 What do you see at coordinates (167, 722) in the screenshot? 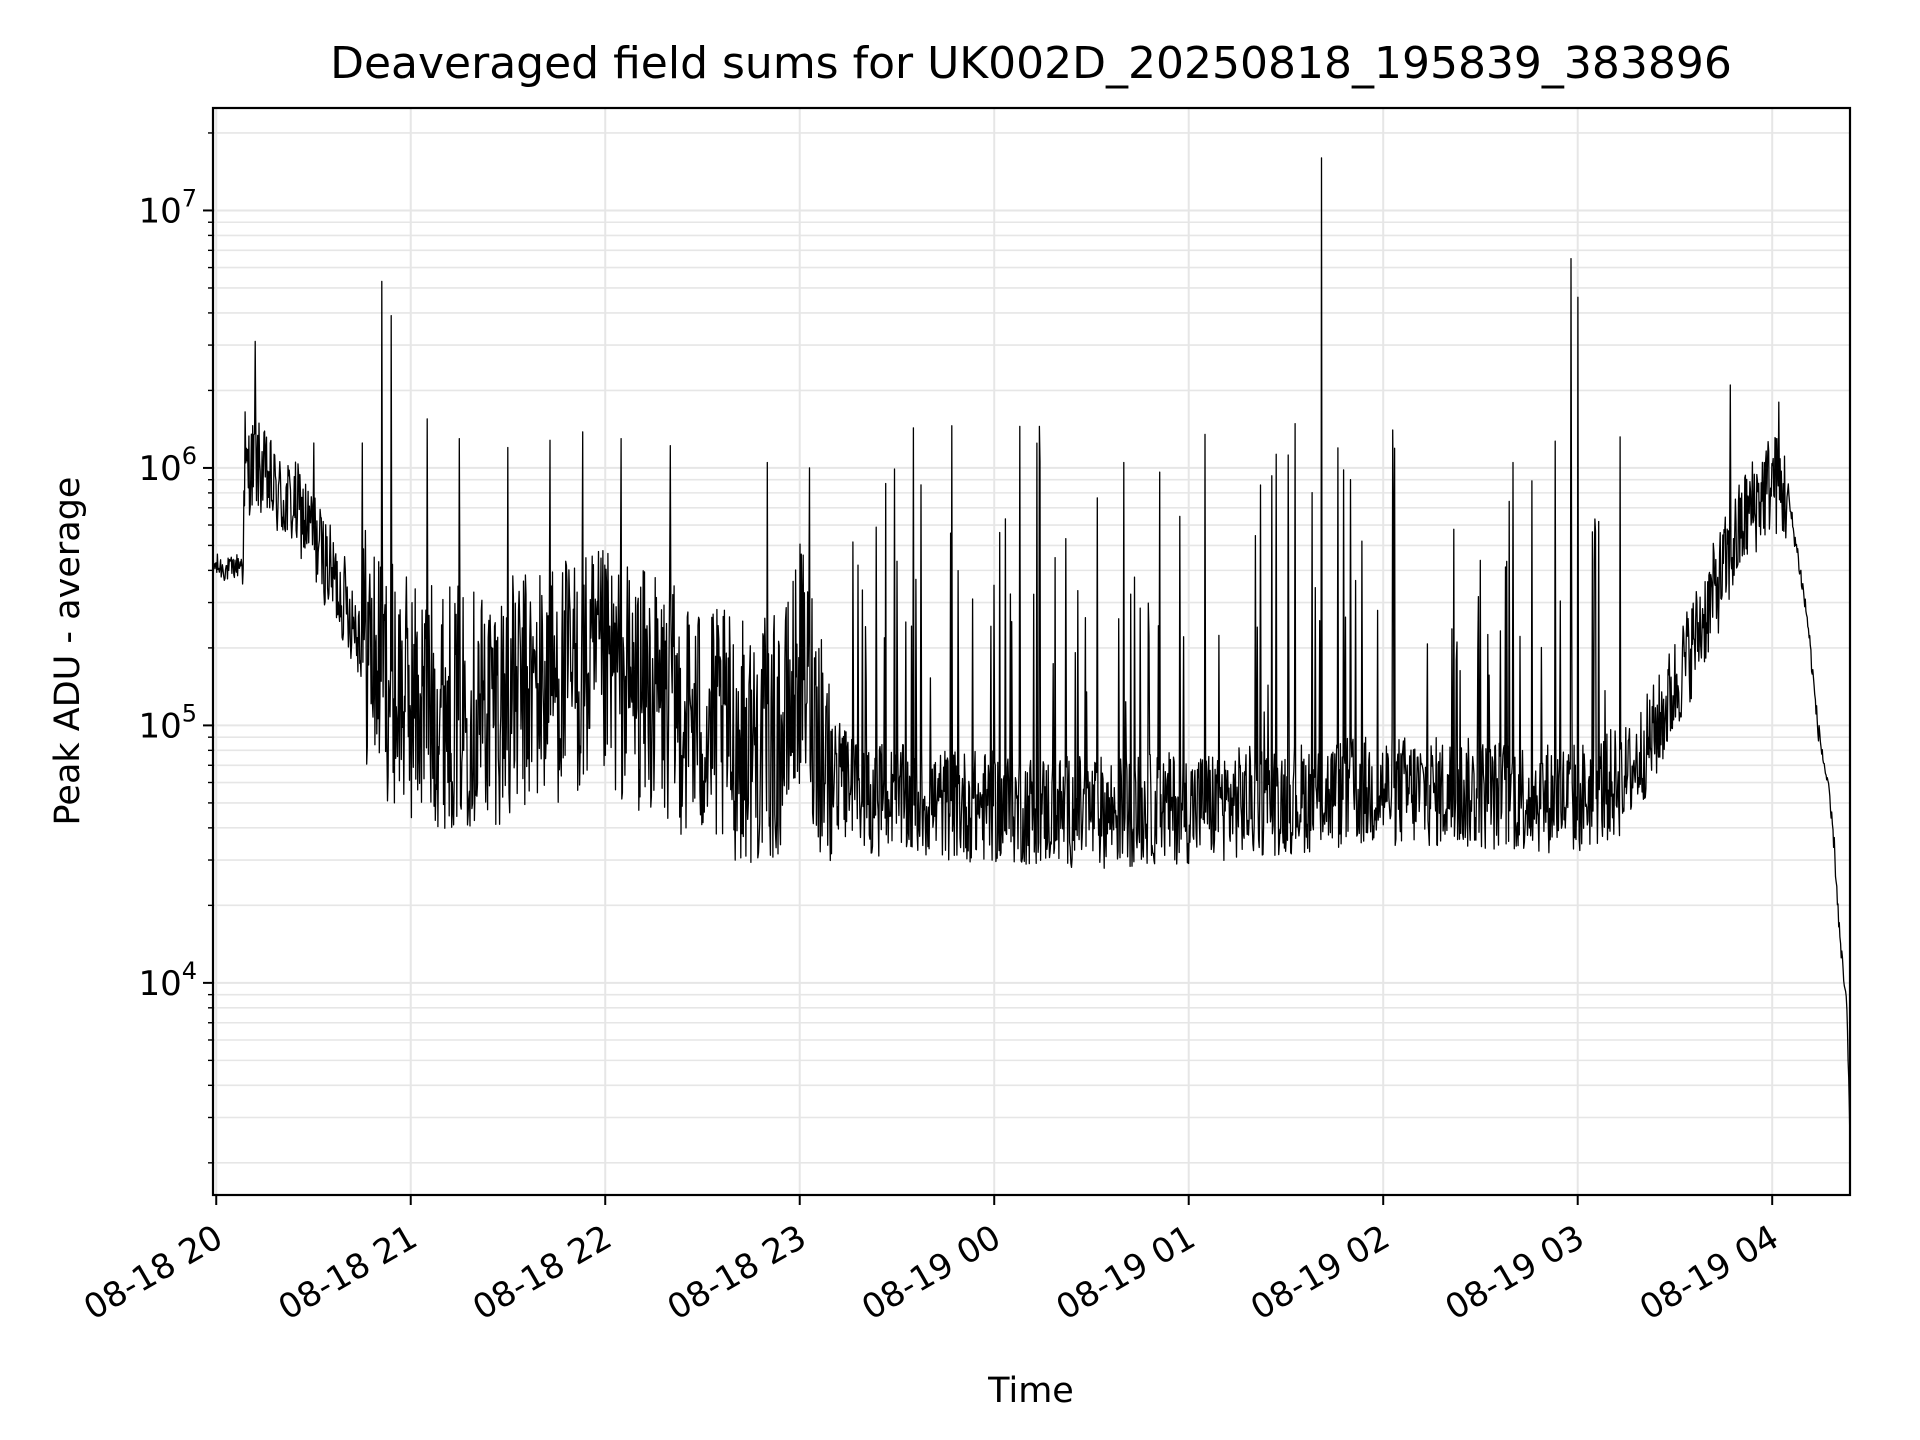
I see `y-tick-label: 10⁵` at bounding box center [167, 722].